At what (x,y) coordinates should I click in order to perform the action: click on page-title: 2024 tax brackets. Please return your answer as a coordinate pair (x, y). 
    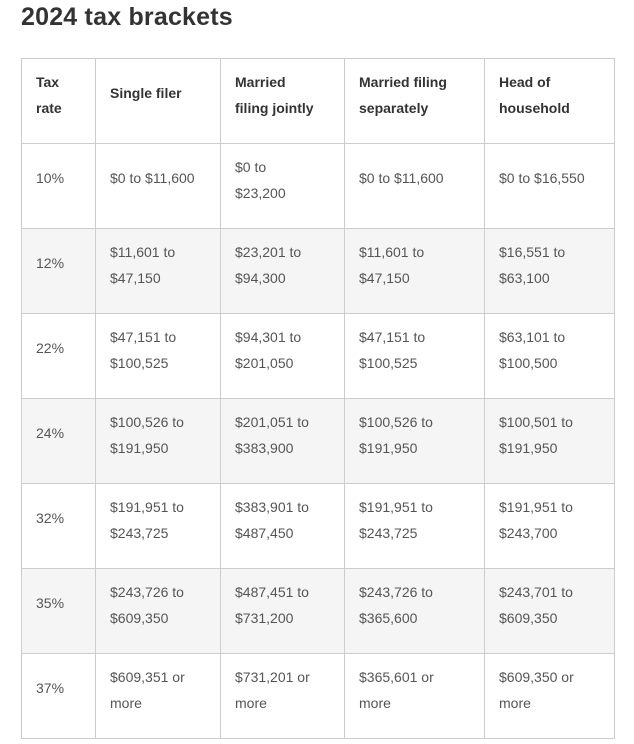
    Looking at the image, I should click on (127, 17).